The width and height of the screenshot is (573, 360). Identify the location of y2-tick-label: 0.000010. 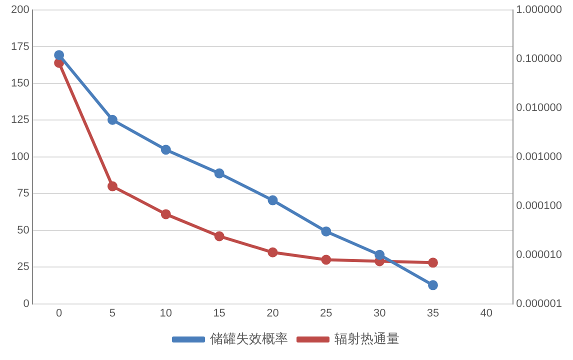
(539, 254).